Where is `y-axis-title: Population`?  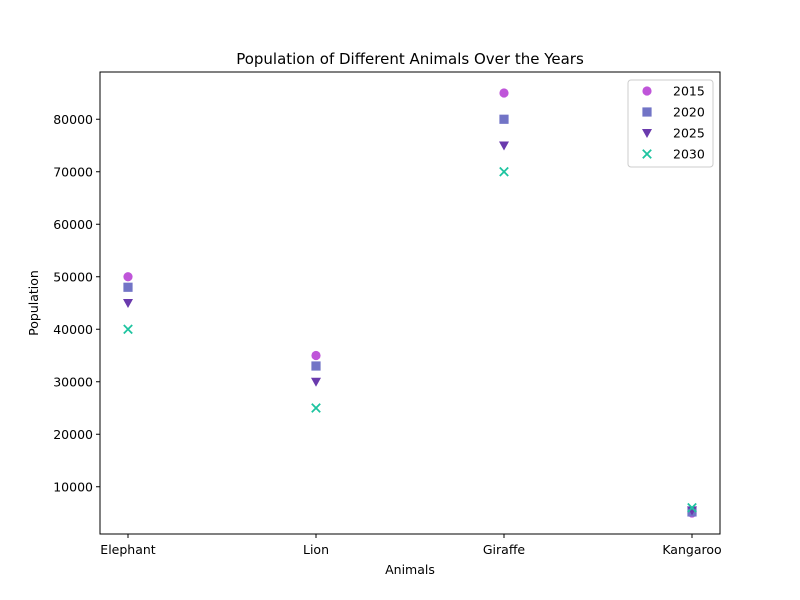 y-axis-title: Population is located at coordinates (33, 303).